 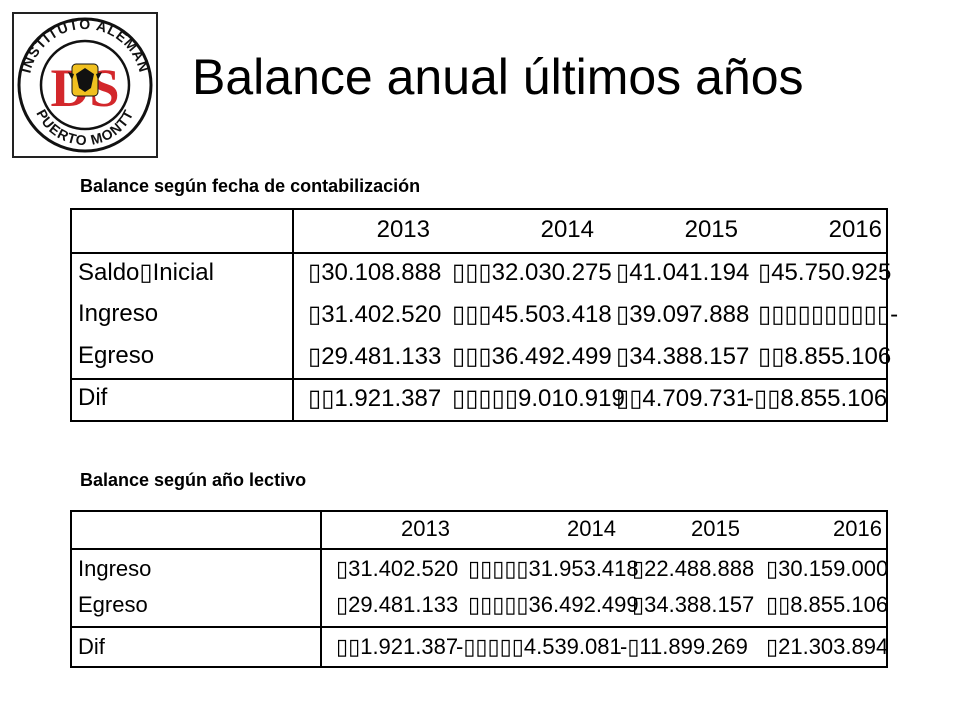 What do you see at coordinates (532, 272) in the screenshot?
I see `table-cell: ▯▯▯32.030.275` at bounding box center [532, 272].